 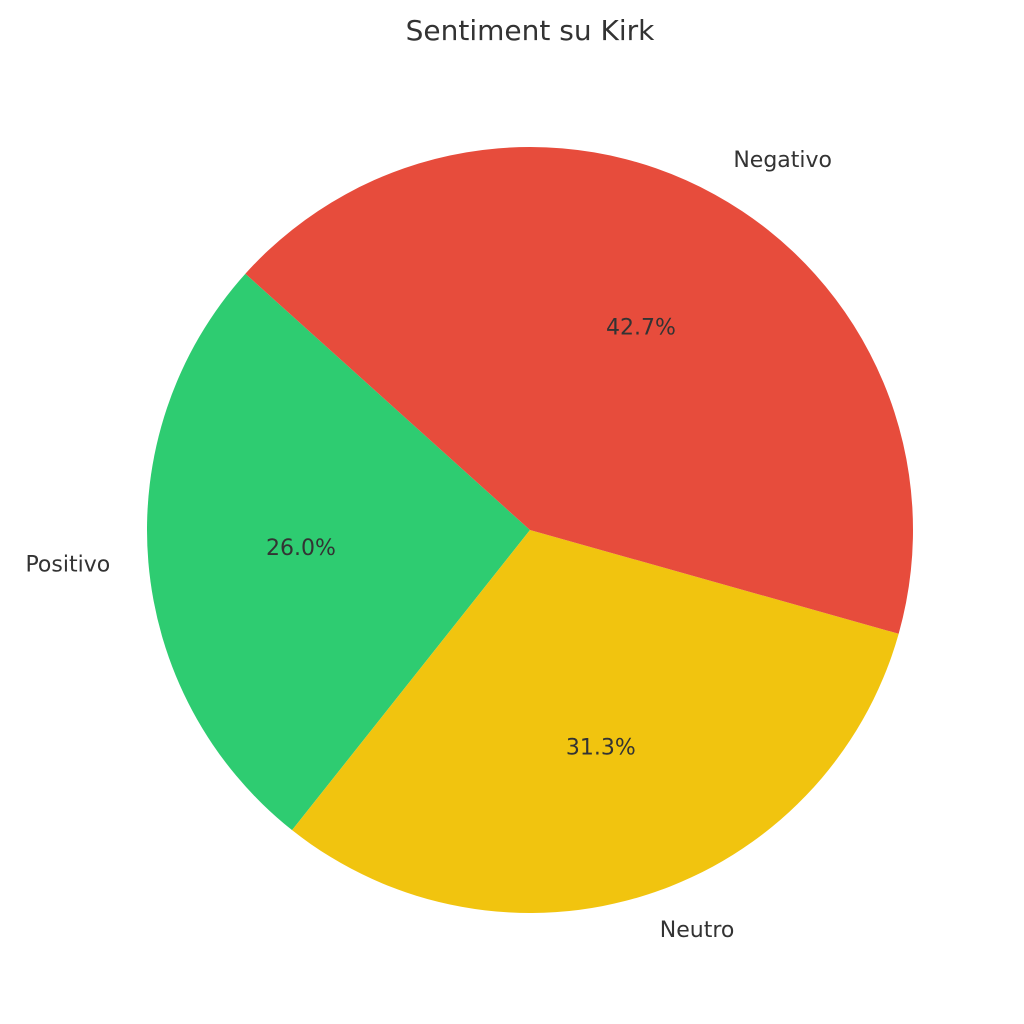 I want to click on pie-pct-label-negativo: 42.7%, so click(x=641, y=328).